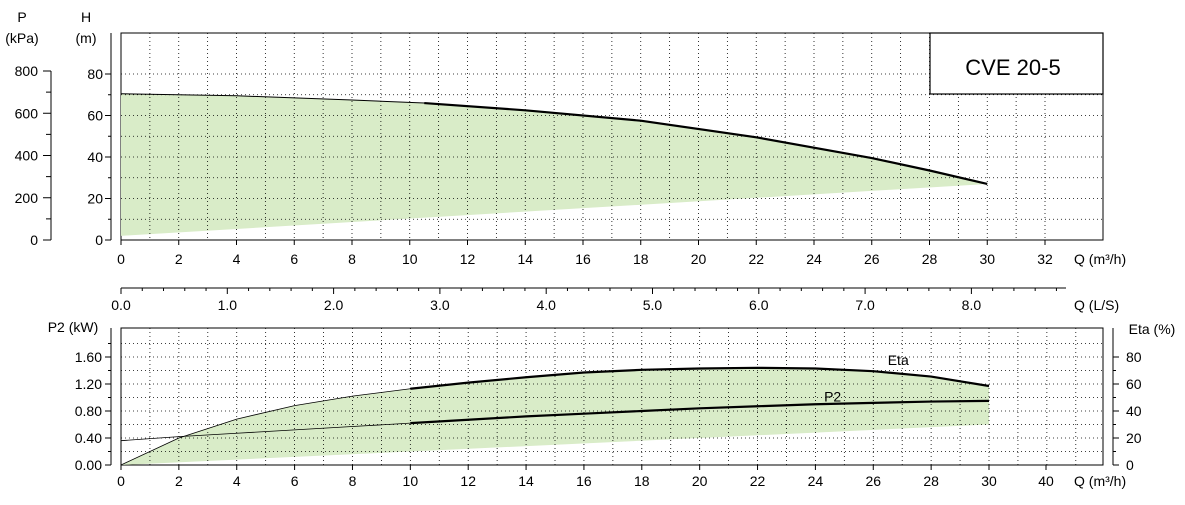 Image resolution: width=1185 pixels, height=505 pixels. I want to click on head-curve, so click(706, 143).